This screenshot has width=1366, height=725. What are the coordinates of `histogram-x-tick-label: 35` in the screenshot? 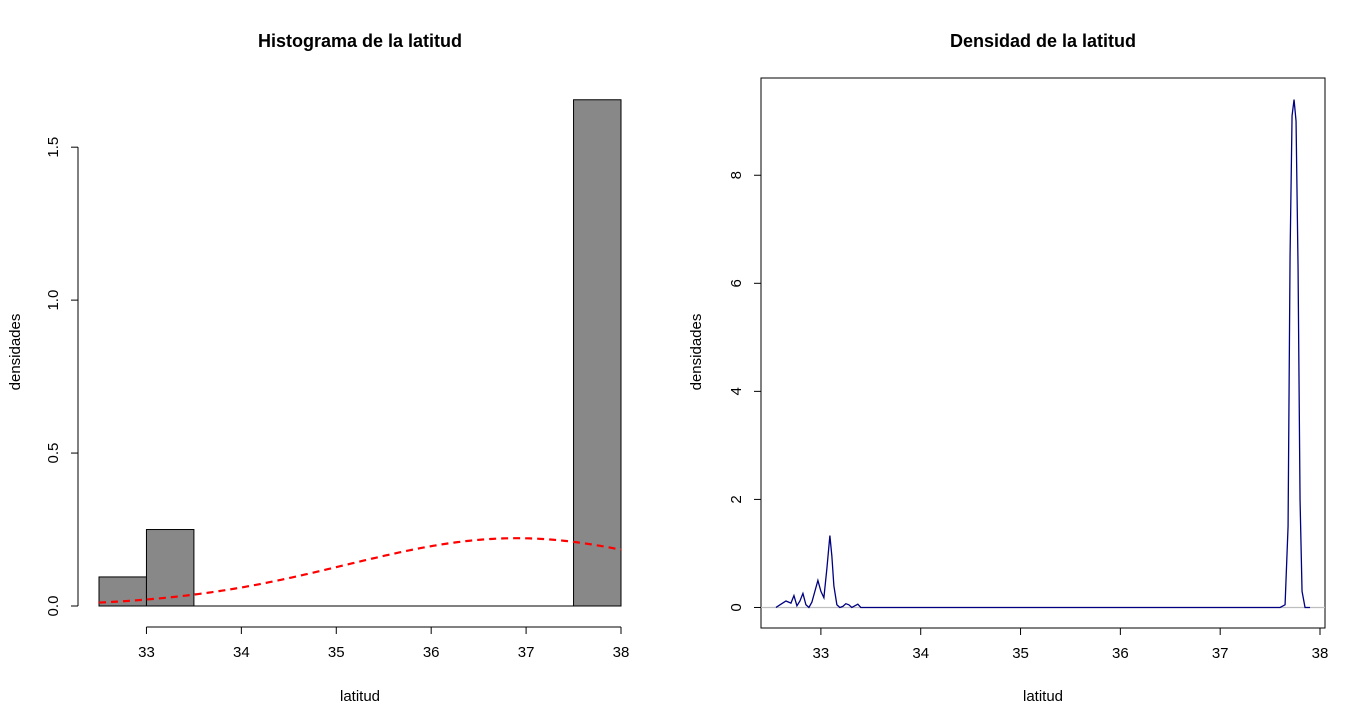 It's located at (336, 652).